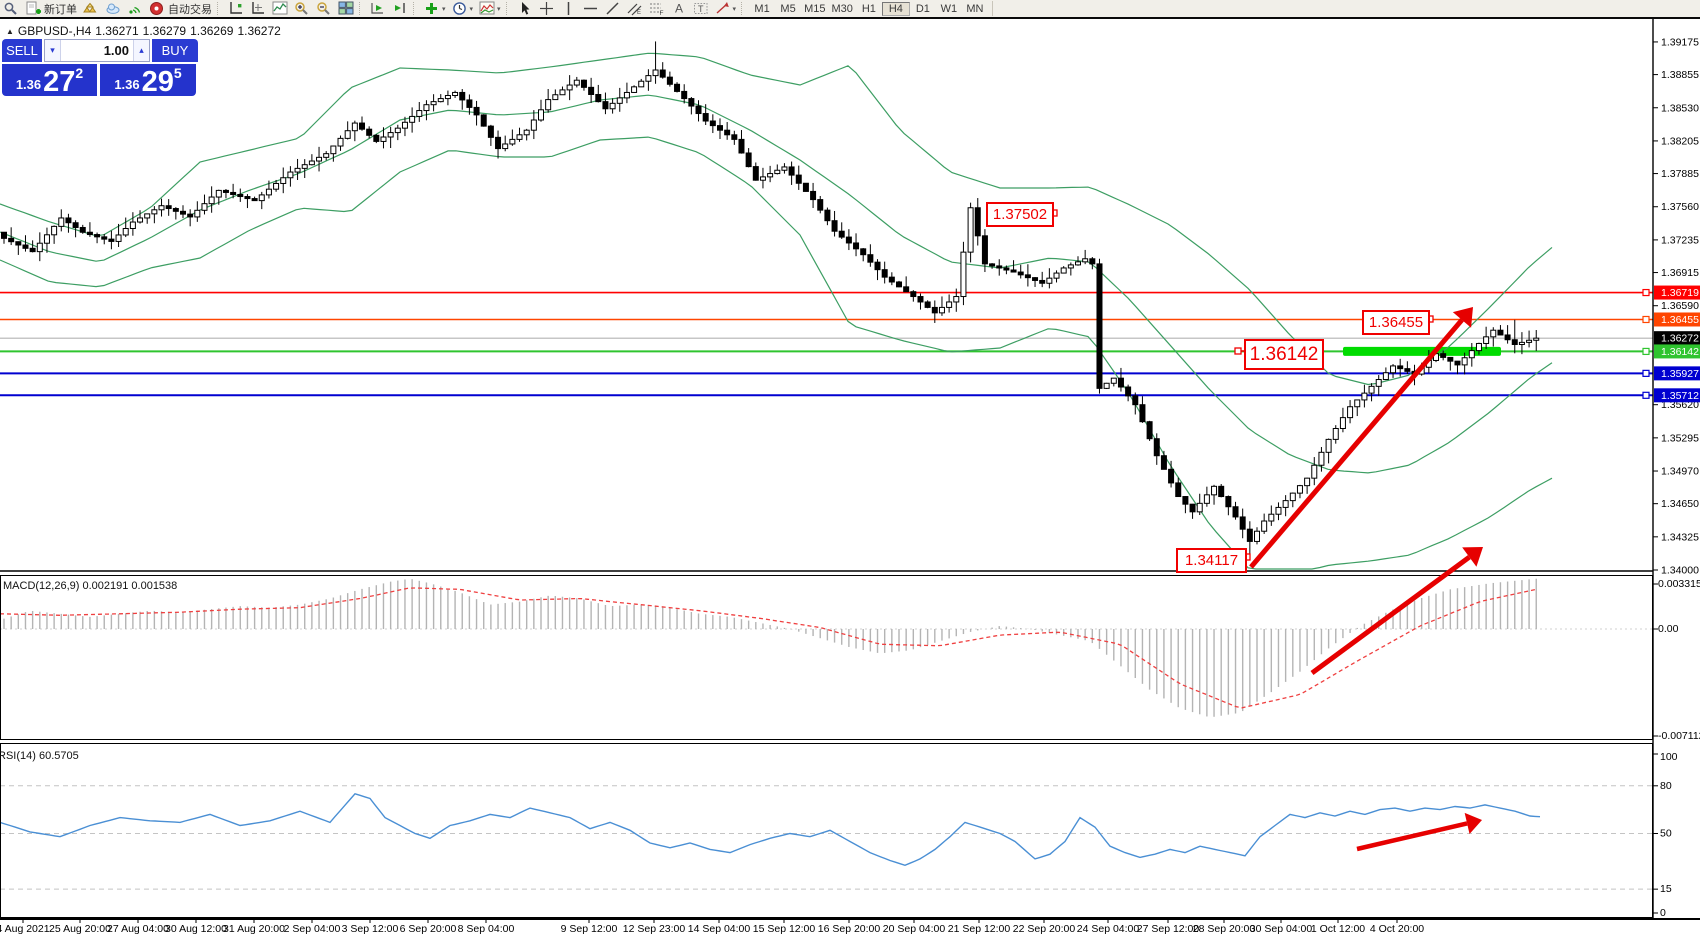  I want to click on time-tick-label: 1 Oct 12:00, so click(1338, 929).